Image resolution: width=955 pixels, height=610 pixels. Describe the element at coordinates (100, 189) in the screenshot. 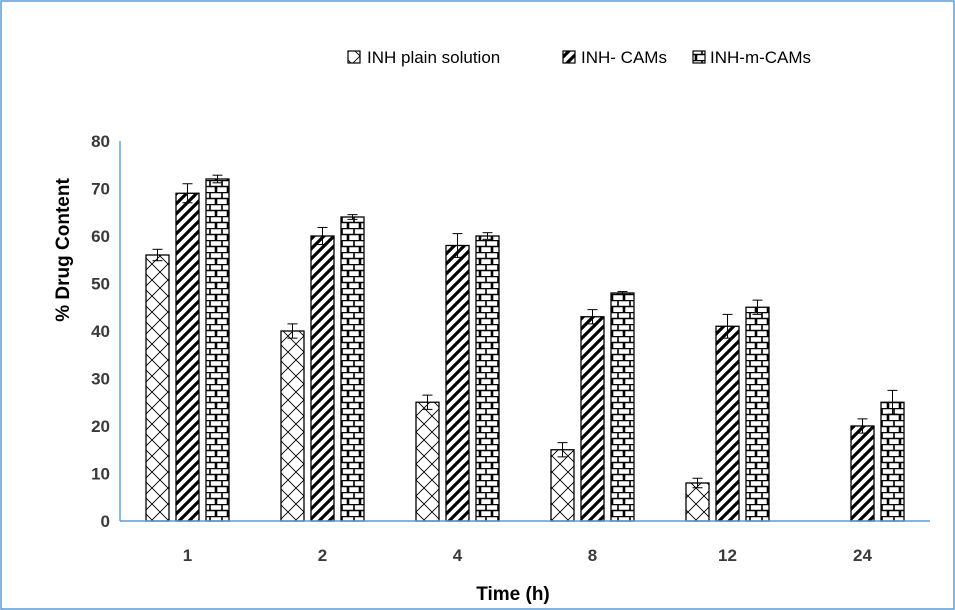

I see `y-tick-label: 70` at that location.